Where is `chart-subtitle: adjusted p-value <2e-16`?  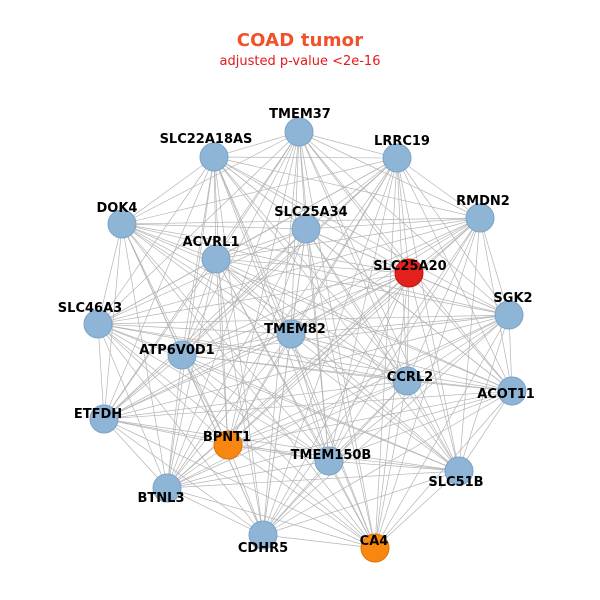
chart-subtitle: adjusted p-value <2e-16 is located at coordinates (300, 61).